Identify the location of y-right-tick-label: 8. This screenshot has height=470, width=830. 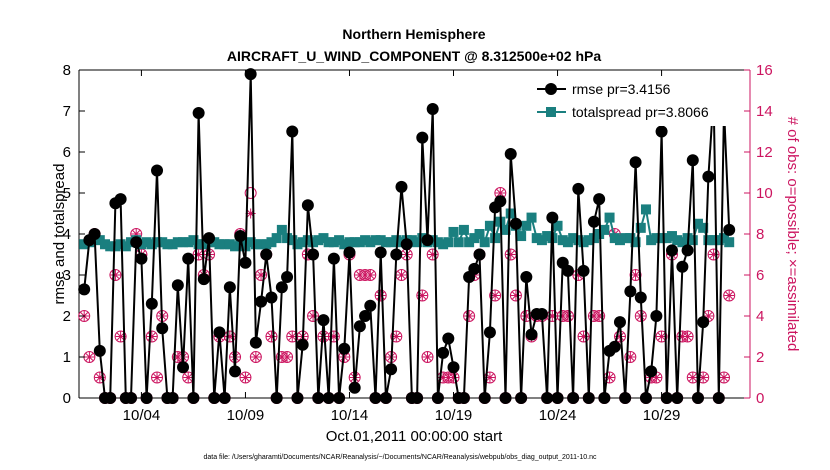
(760, 234).